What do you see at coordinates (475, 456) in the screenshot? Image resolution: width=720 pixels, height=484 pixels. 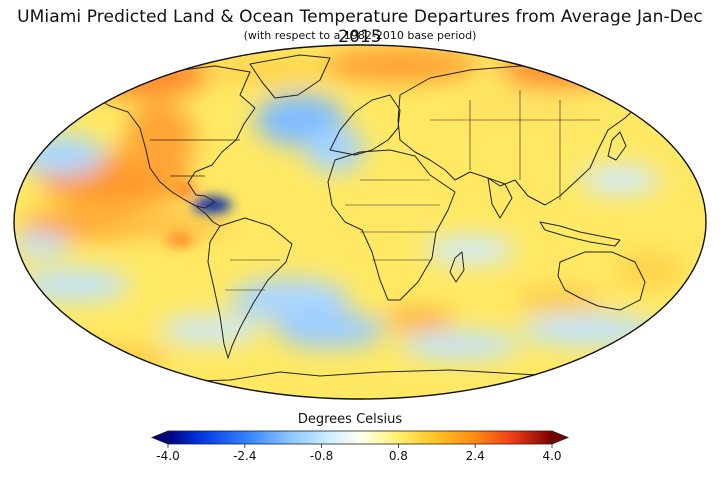 I see `colorbar-tick-label: 2.4` at bounding box center [475, 456].